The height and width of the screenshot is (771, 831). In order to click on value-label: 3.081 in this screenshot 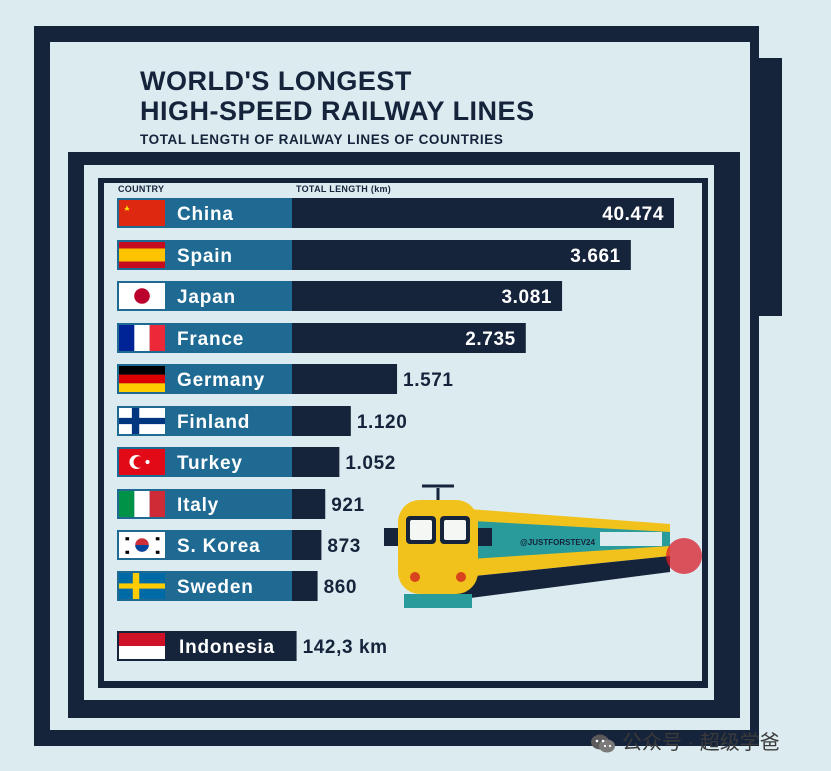, I will do `click(527, 297)`.